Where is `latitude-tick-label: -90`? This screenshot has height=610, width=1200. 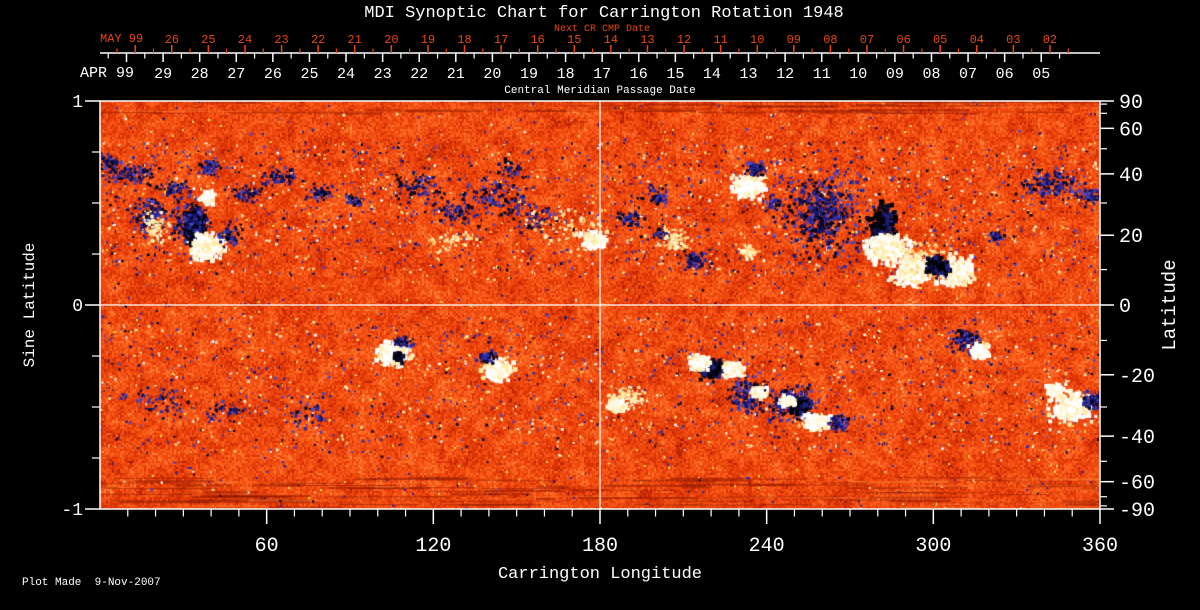
latitude-tick-label: -90 is located at coordinates (1137, 511).